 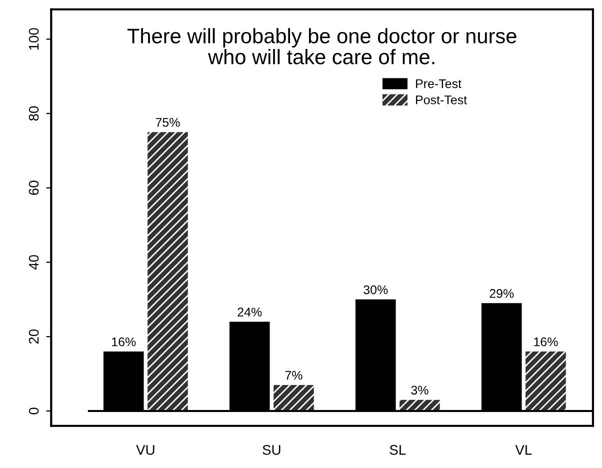 What do you see at coordinates (439, 83) in the screenshot?
I see `legend-label: Pre-Test` at bounding box center [439, 83].